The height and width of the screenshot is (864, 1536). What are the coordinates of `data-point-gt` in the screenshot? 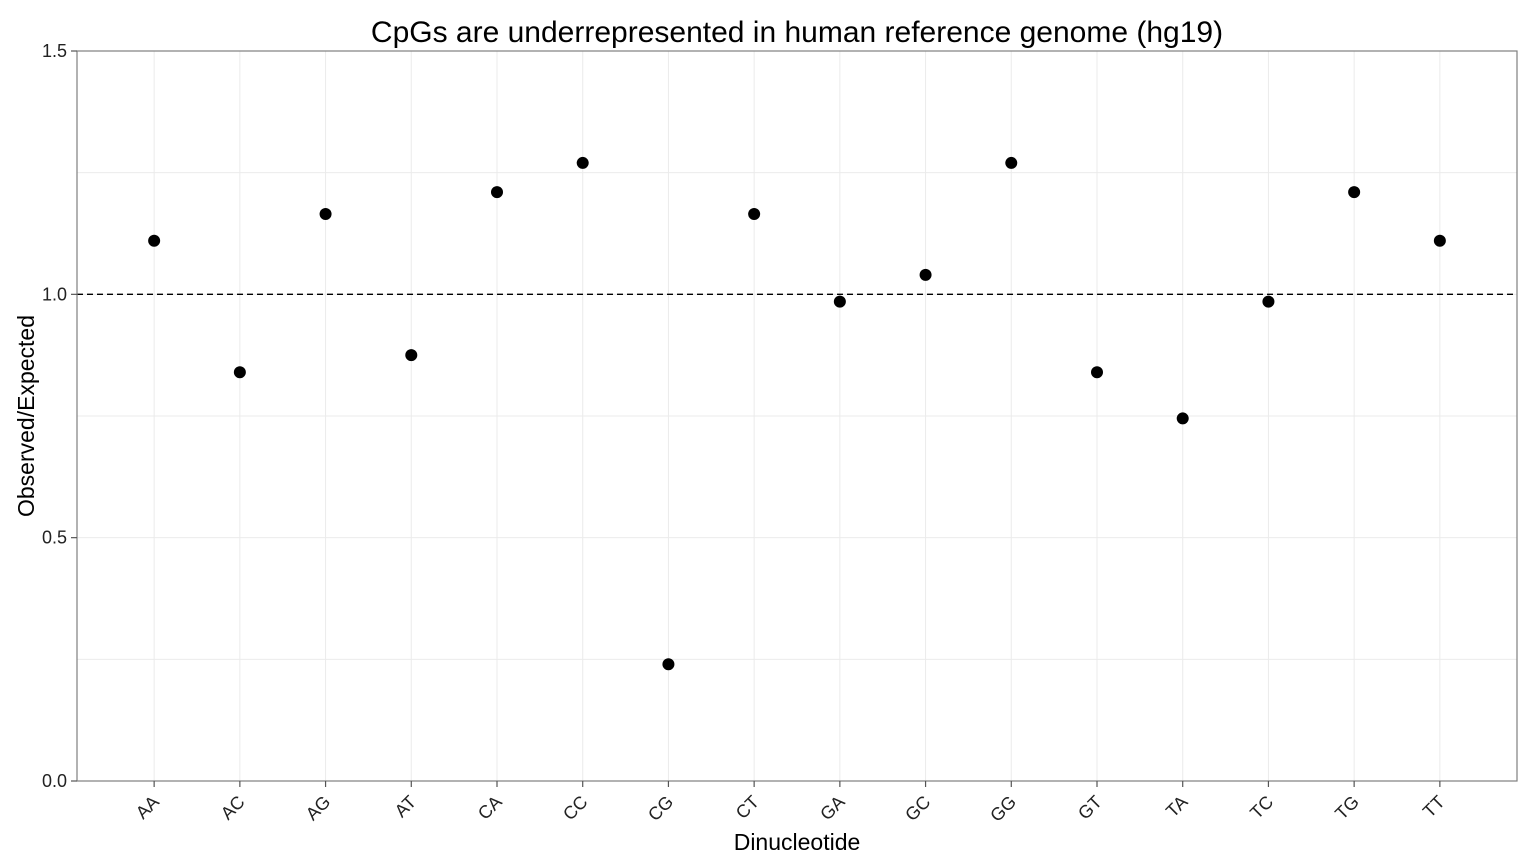 It's located at (1097, 372).